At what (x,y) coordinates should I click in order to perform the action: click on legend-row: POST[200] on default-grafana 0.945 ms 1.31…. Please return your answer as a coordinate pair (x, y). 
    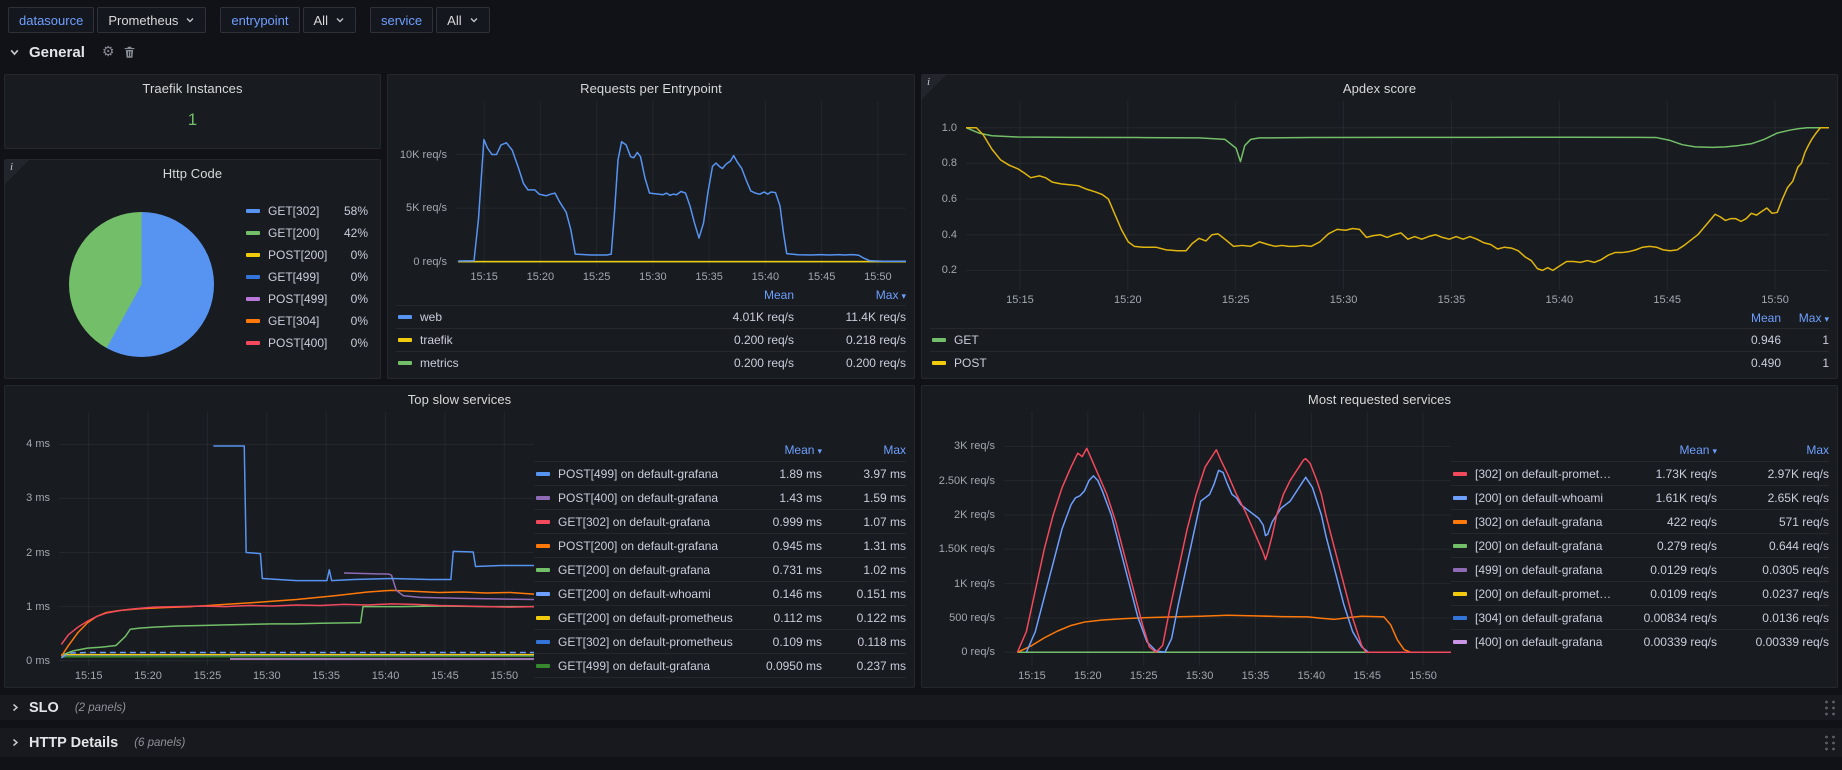
    Looking at the image, I should click on (720, 545).